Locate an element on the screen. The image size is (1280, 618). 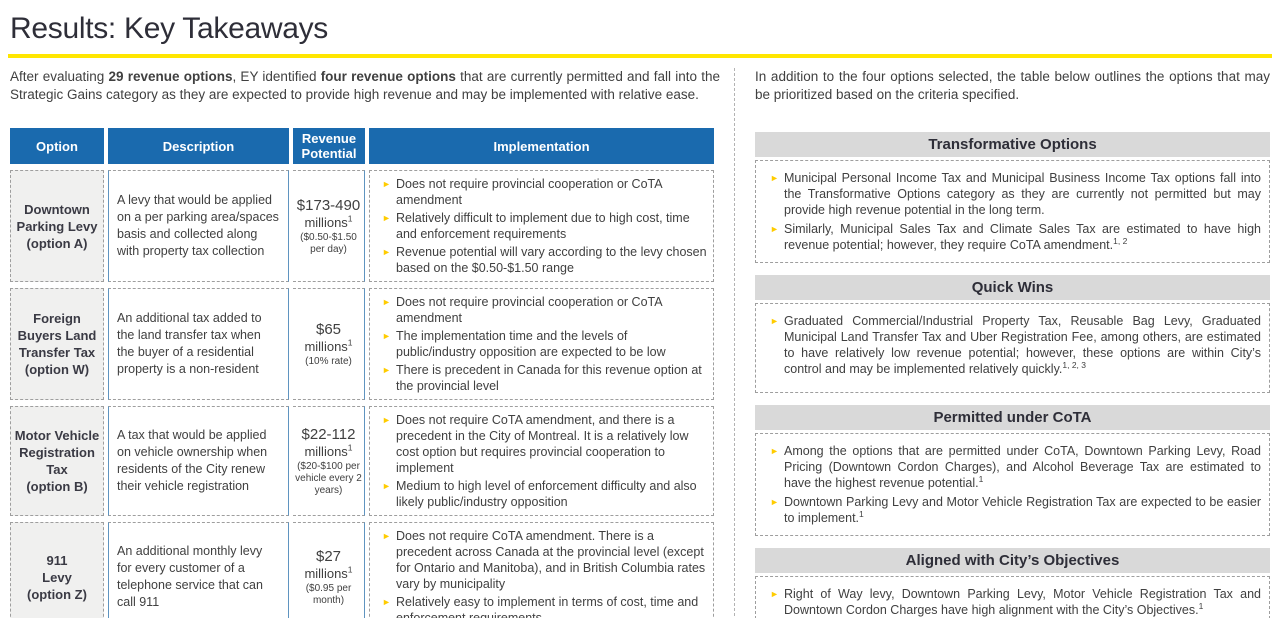
table-header-revenue-potential: Revenue Potential is located at coordinates (329, 146).